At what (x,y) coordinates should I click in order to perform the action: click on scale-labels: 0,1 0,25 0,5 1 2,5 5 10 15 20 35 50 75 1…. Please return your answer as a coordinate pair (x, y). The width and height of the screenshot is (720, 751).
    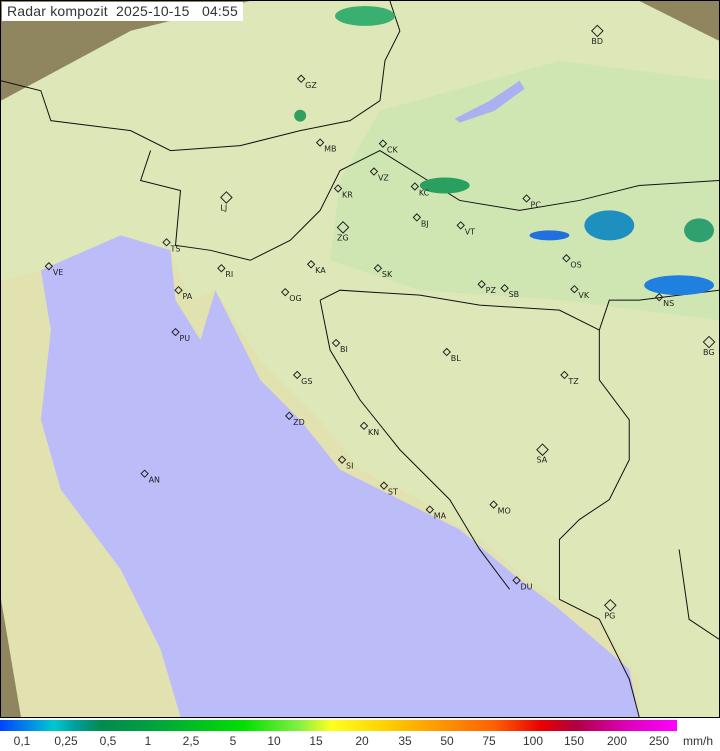
    Looking at the image, I should click on (360, 742).